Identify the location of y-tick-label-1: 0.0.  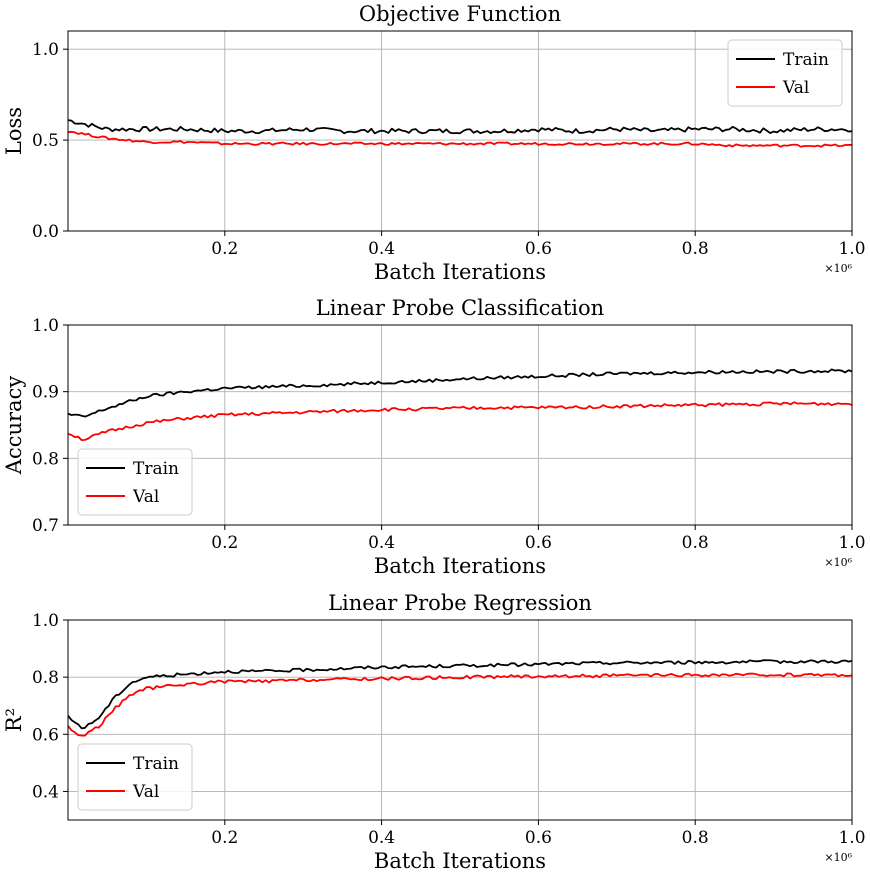
(45, 232).